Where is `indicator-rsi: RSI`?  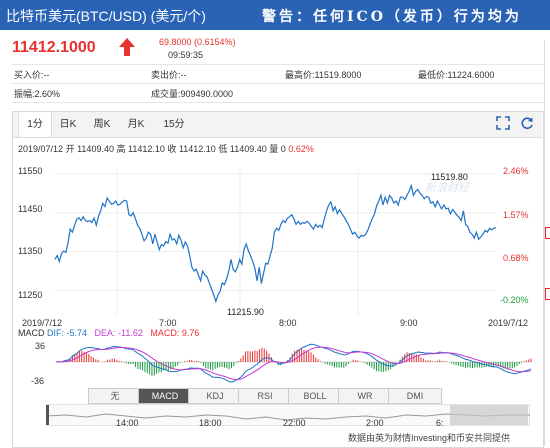 indicator-rsi: RSI is located at coordinates (265, 396).